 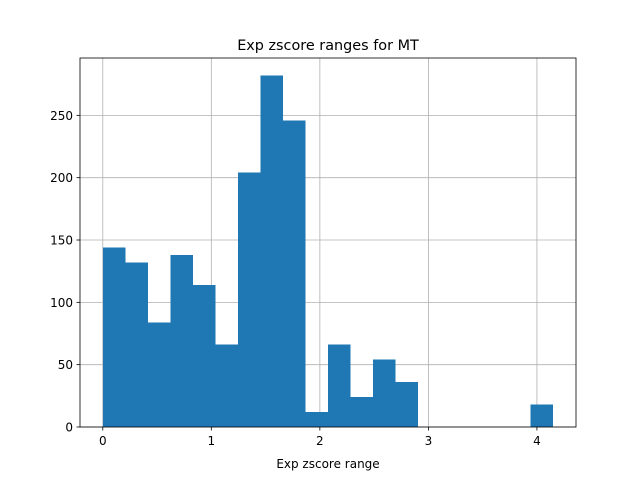 What do you see at coordinates (320, 441) in the screenshot?
I see `x-tick-label: 2` at bounding box center [320, 441].